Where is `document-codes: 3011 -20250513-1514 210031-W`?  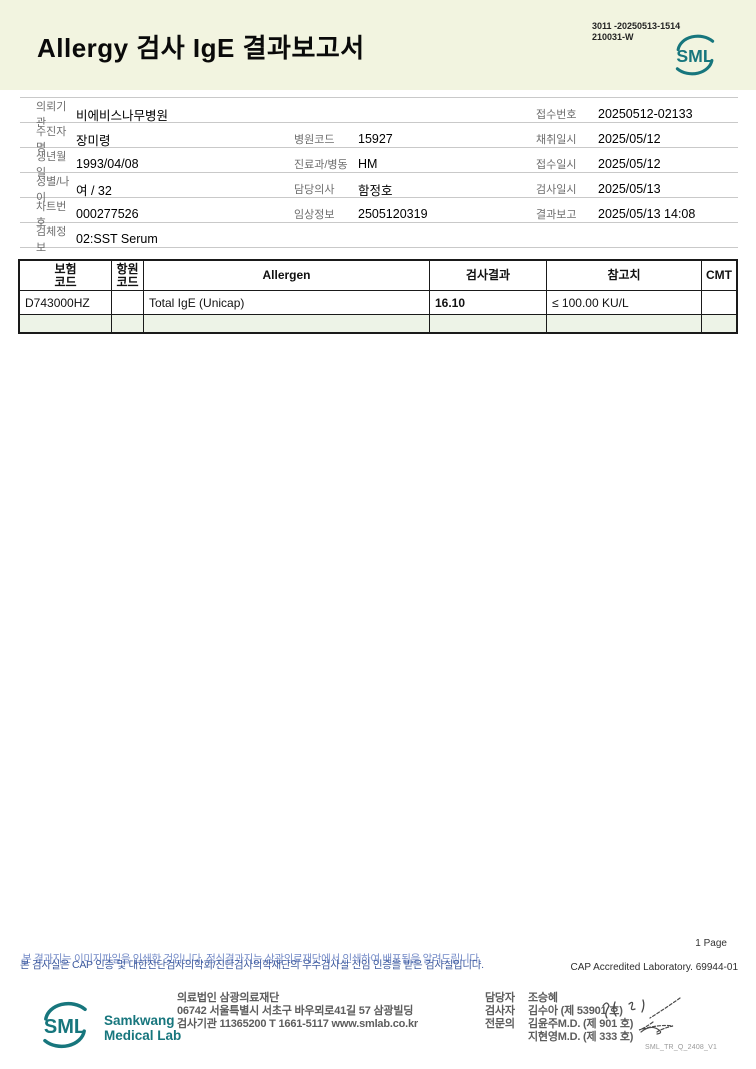
document-codes: 3011 -20250513-1514 210031-W is located at coordinates (636, 32).